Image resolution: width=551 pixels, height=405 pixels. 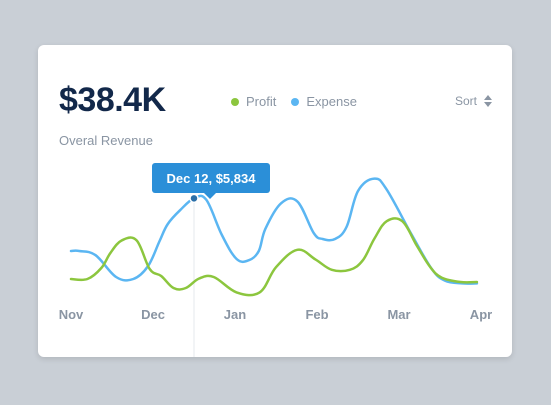 I want to click on legend-dot-profit, so click(x=235, y=101).